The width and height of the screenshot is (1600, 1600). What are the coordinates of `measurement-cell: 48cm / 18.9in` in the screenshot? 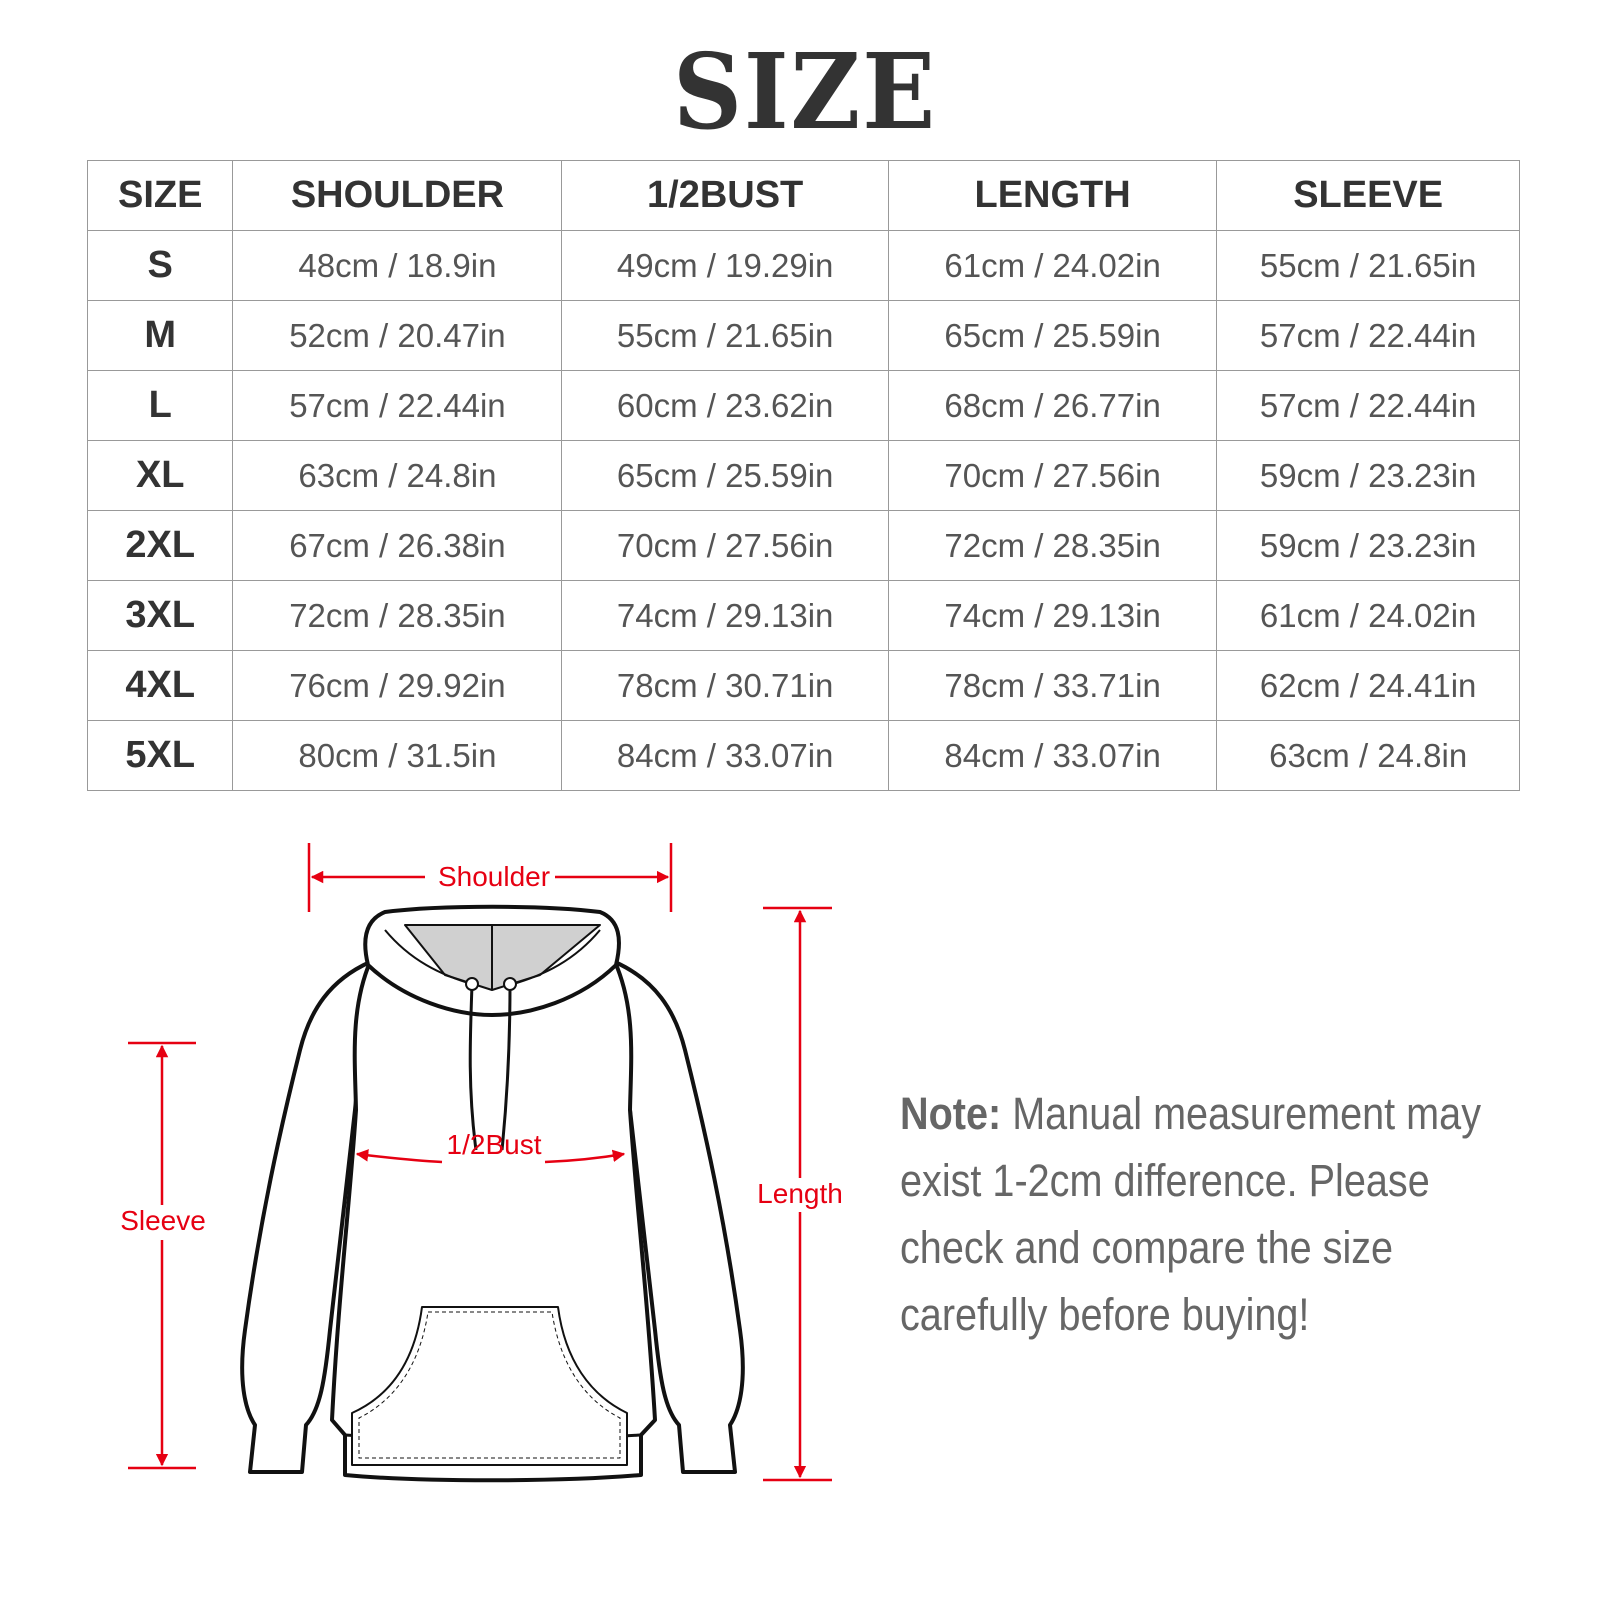 It's located at (397, 265).